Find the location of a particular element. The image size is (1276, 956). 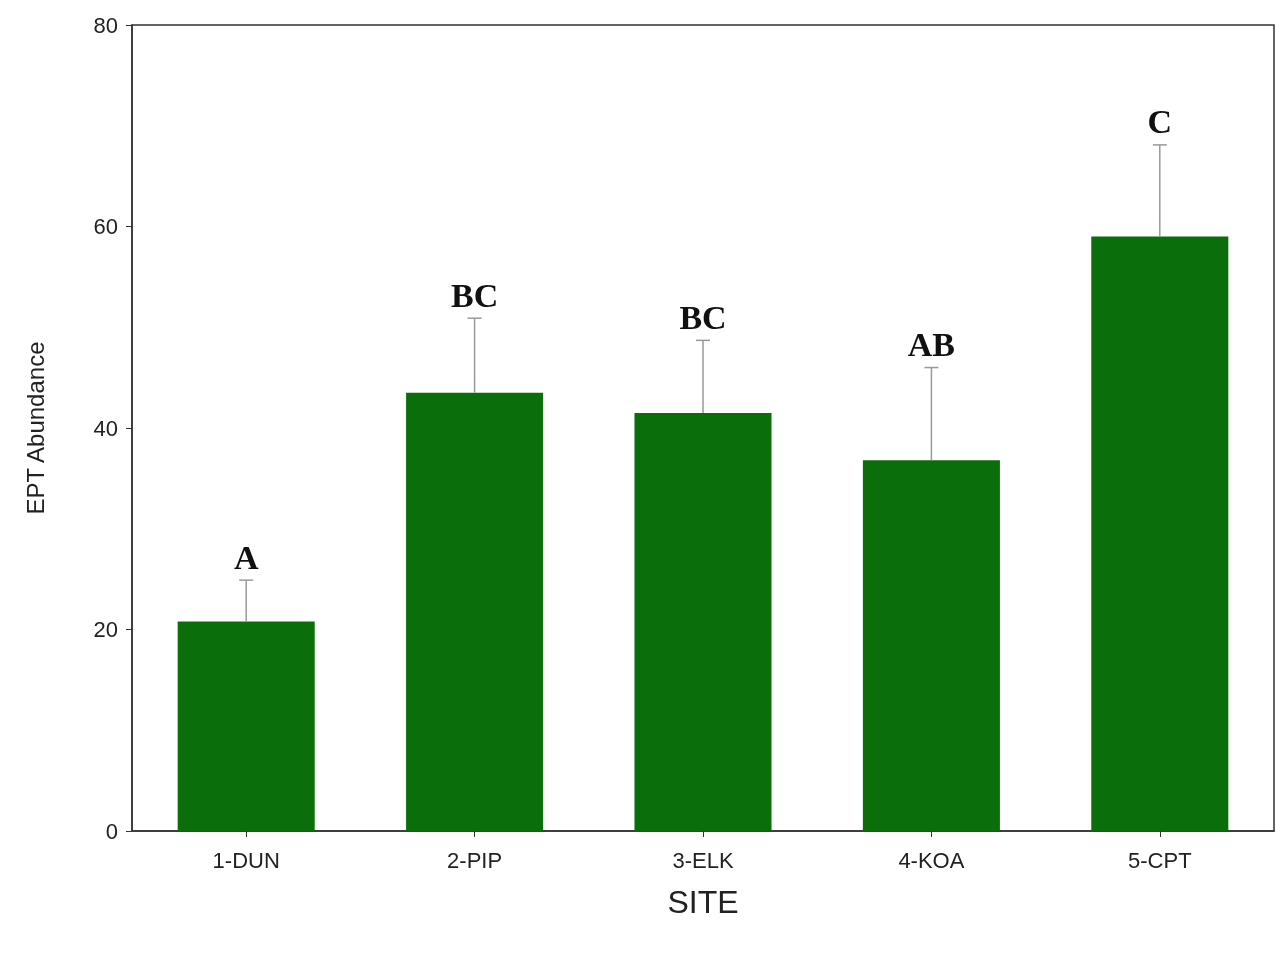

y-axis-title: EPT Abundance is located at coordinates (35, 428).